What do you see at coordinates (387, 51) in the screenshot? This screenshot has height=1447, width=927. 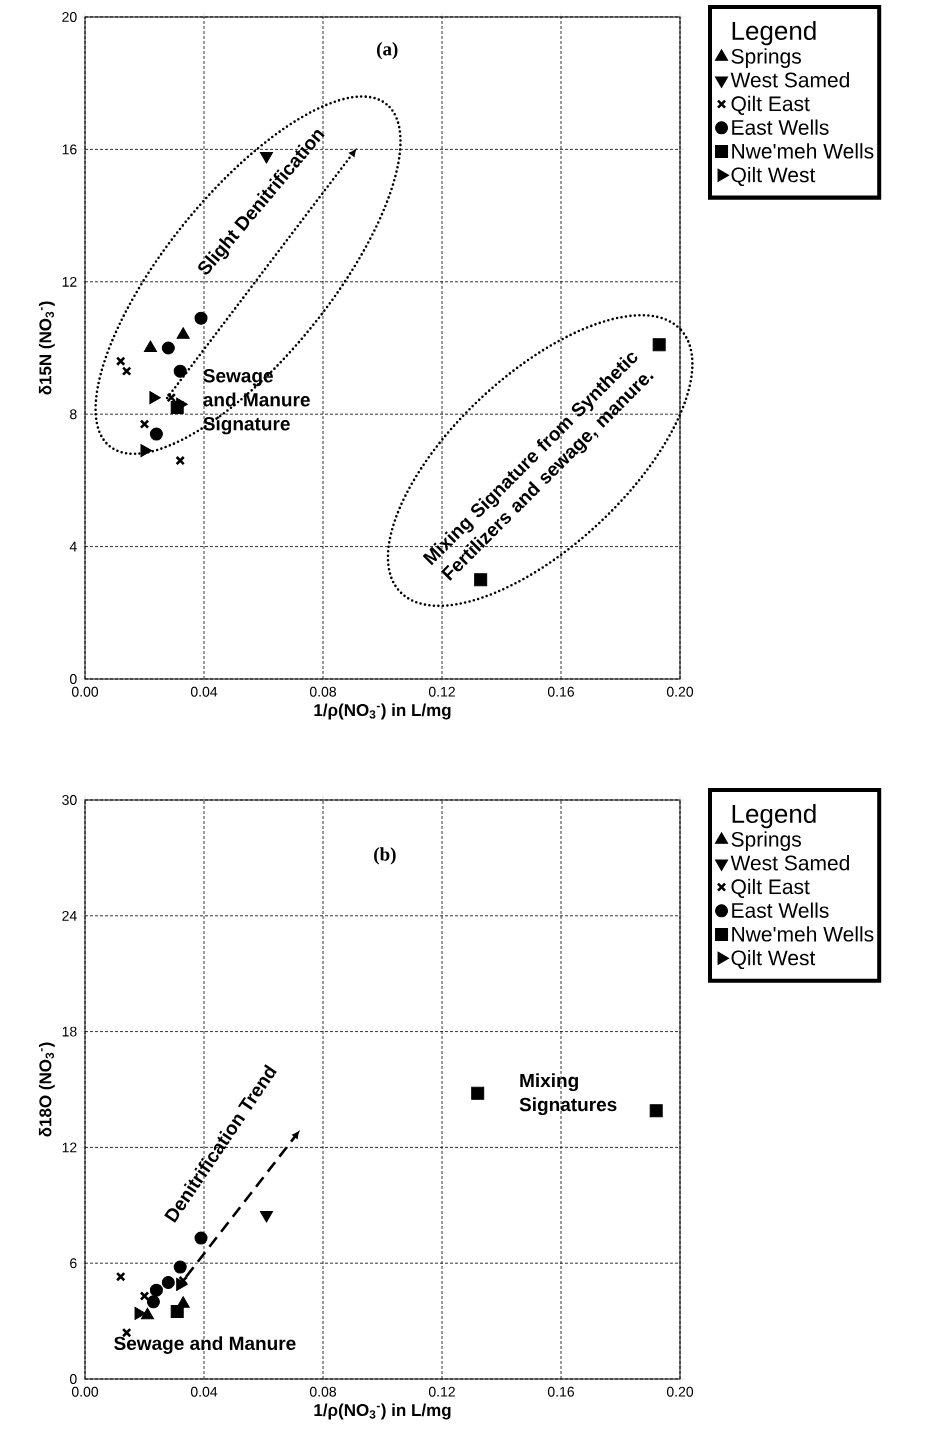 I see `text: (a)` at bounding box center [387, 51].